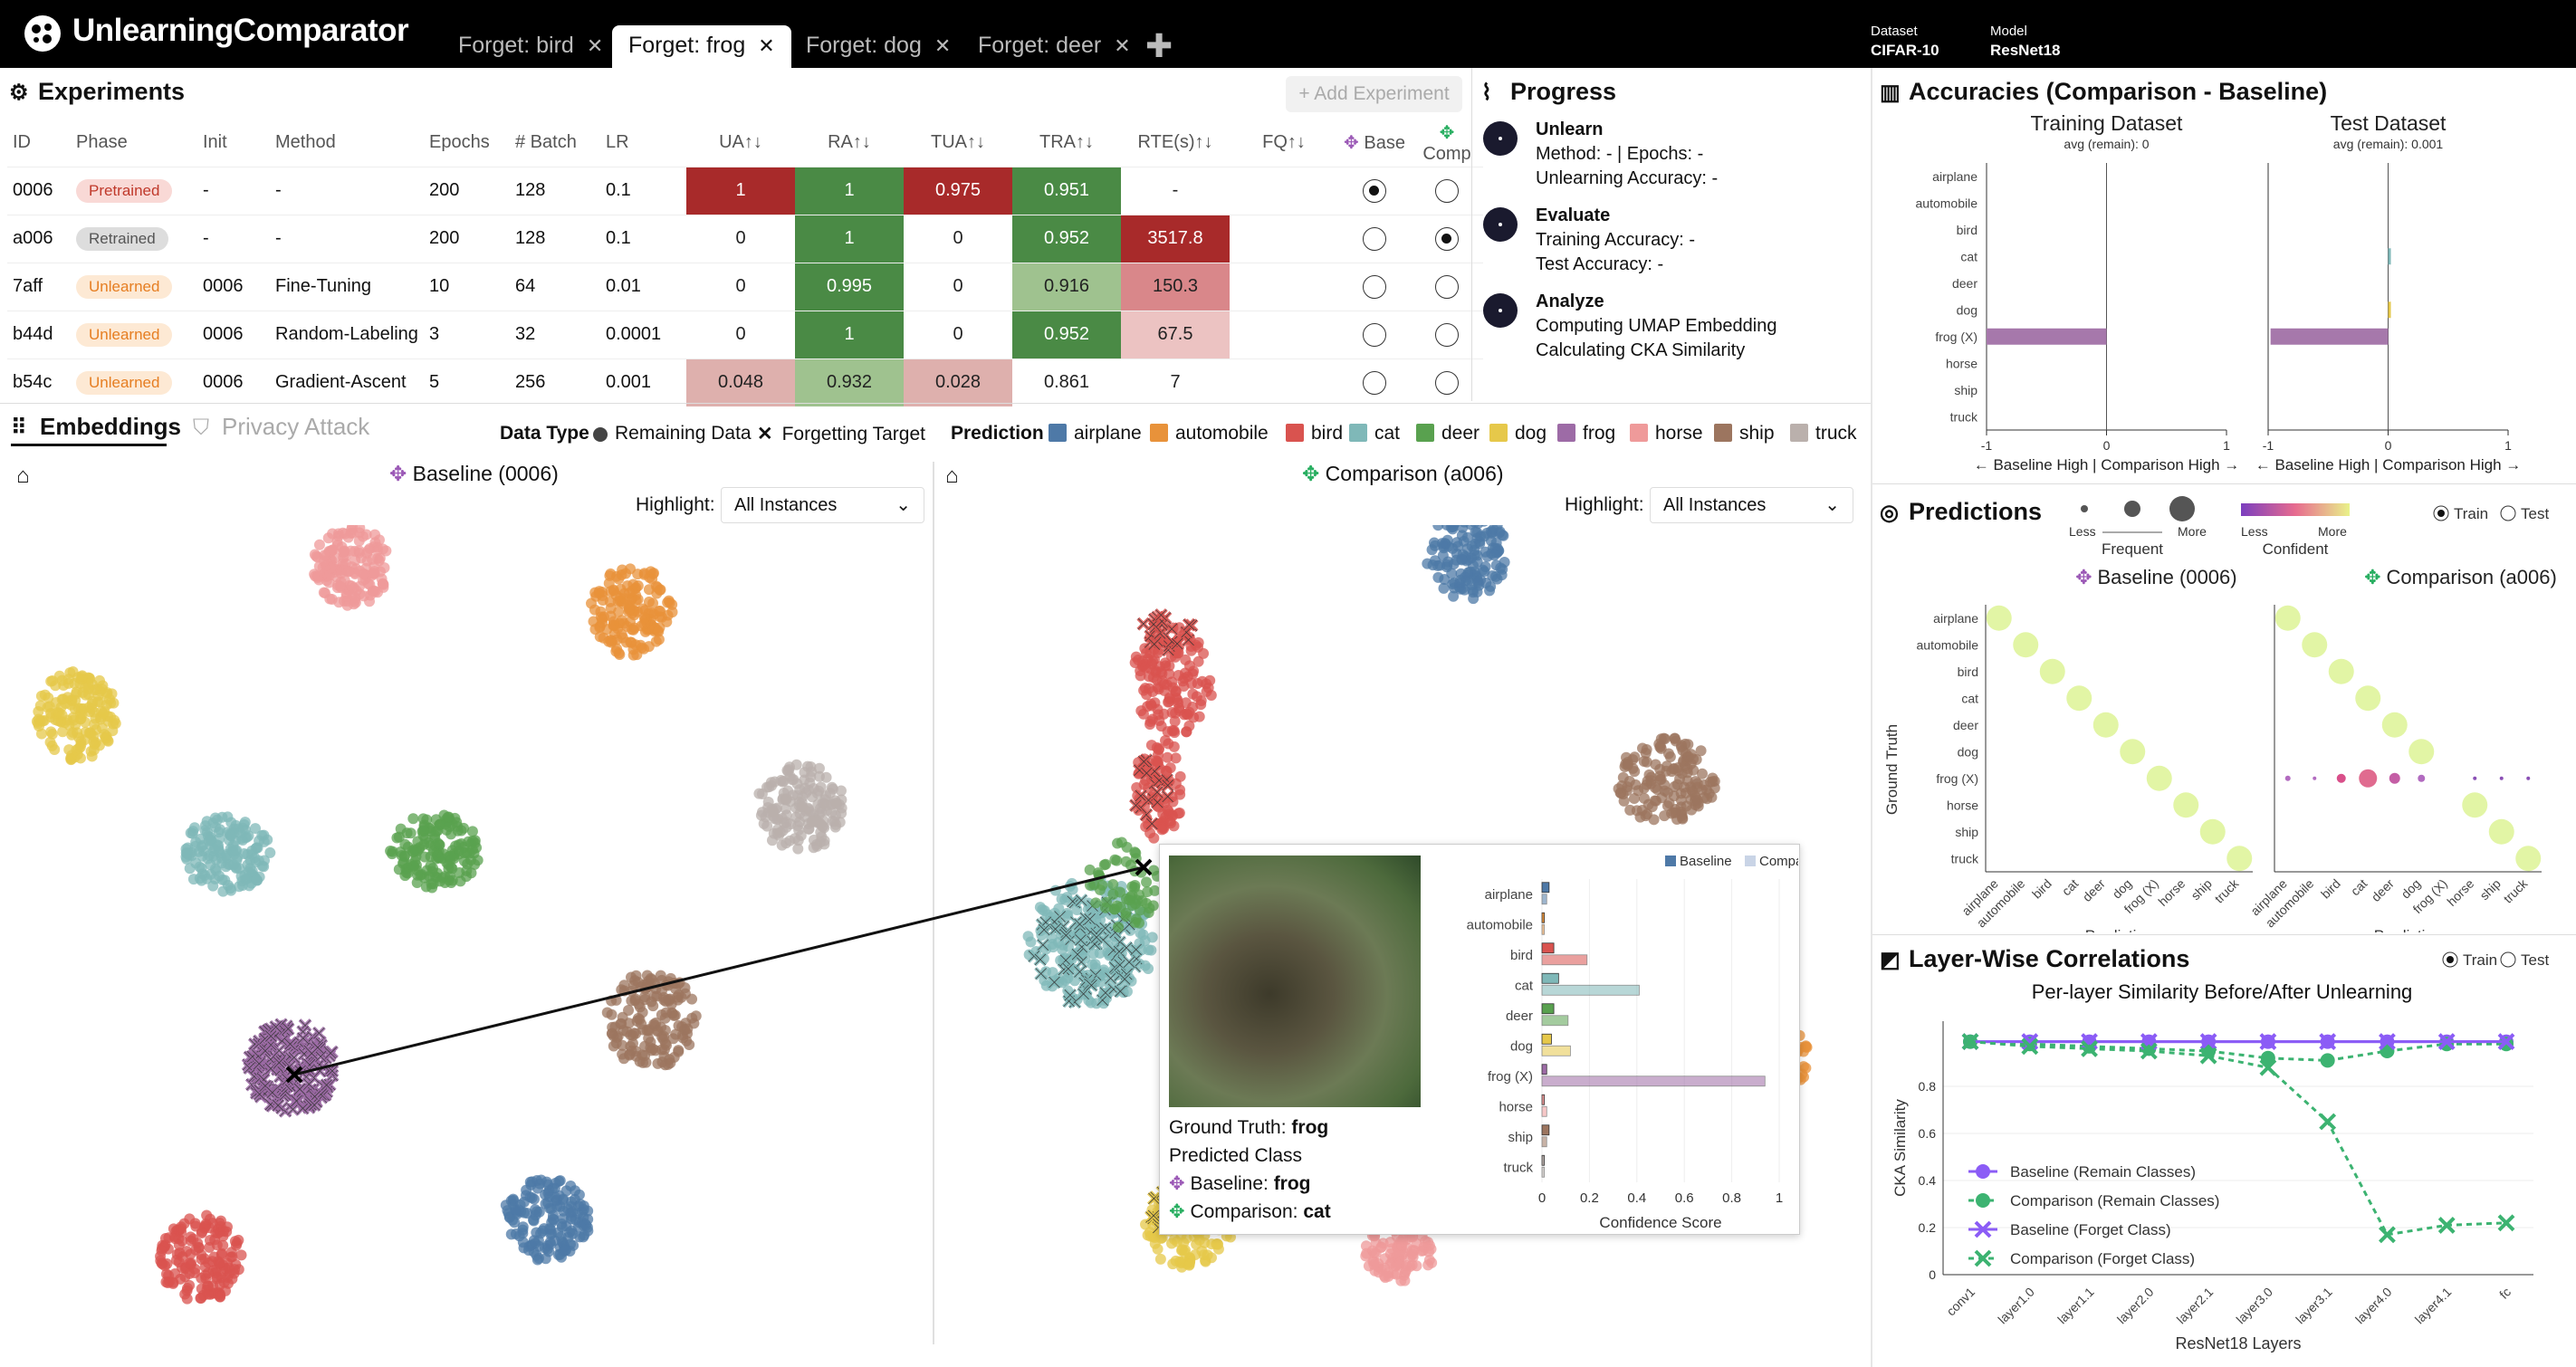  I want to click on column-header: UA↑↓, so click(740, 142).